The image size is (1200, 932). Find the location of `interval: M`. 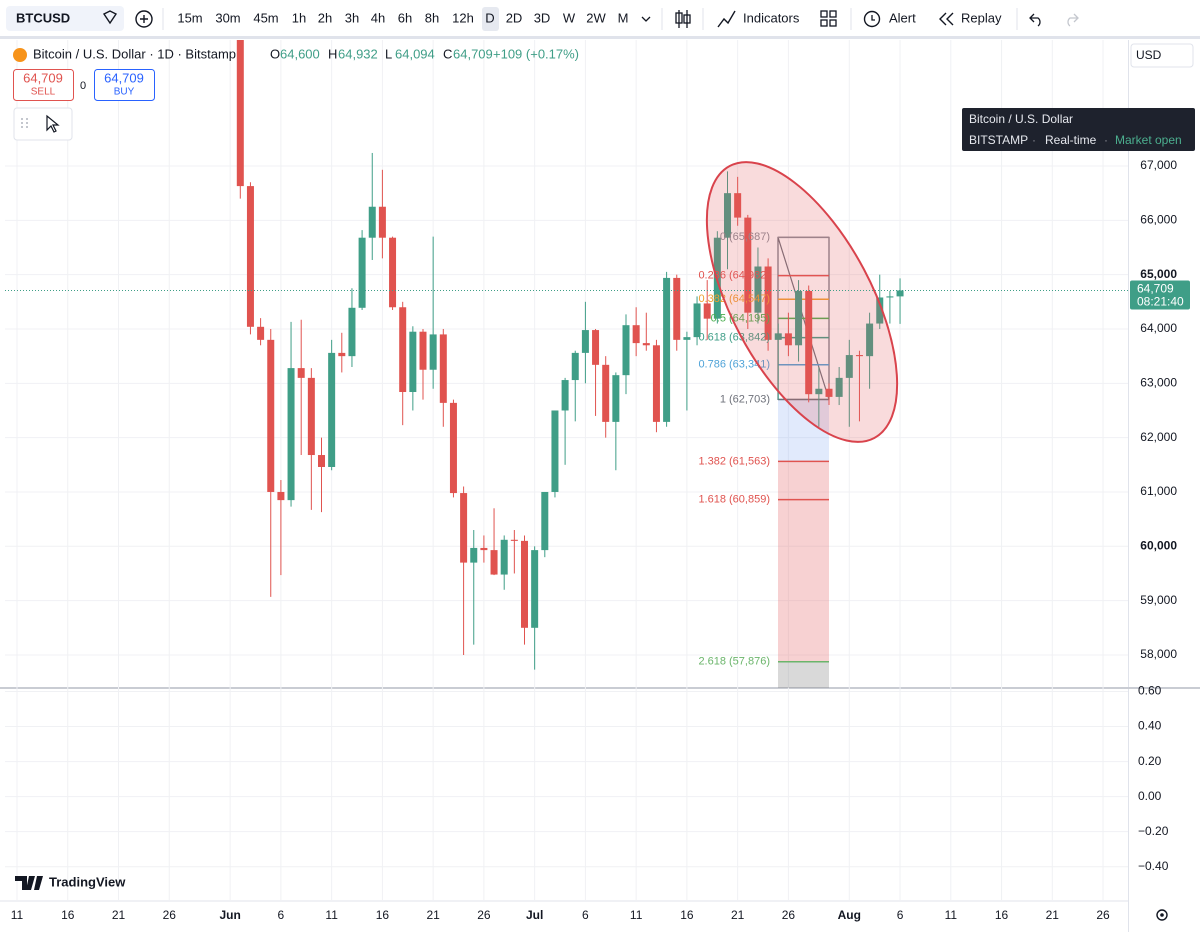

interval: M is located at coordinates (623, 17).